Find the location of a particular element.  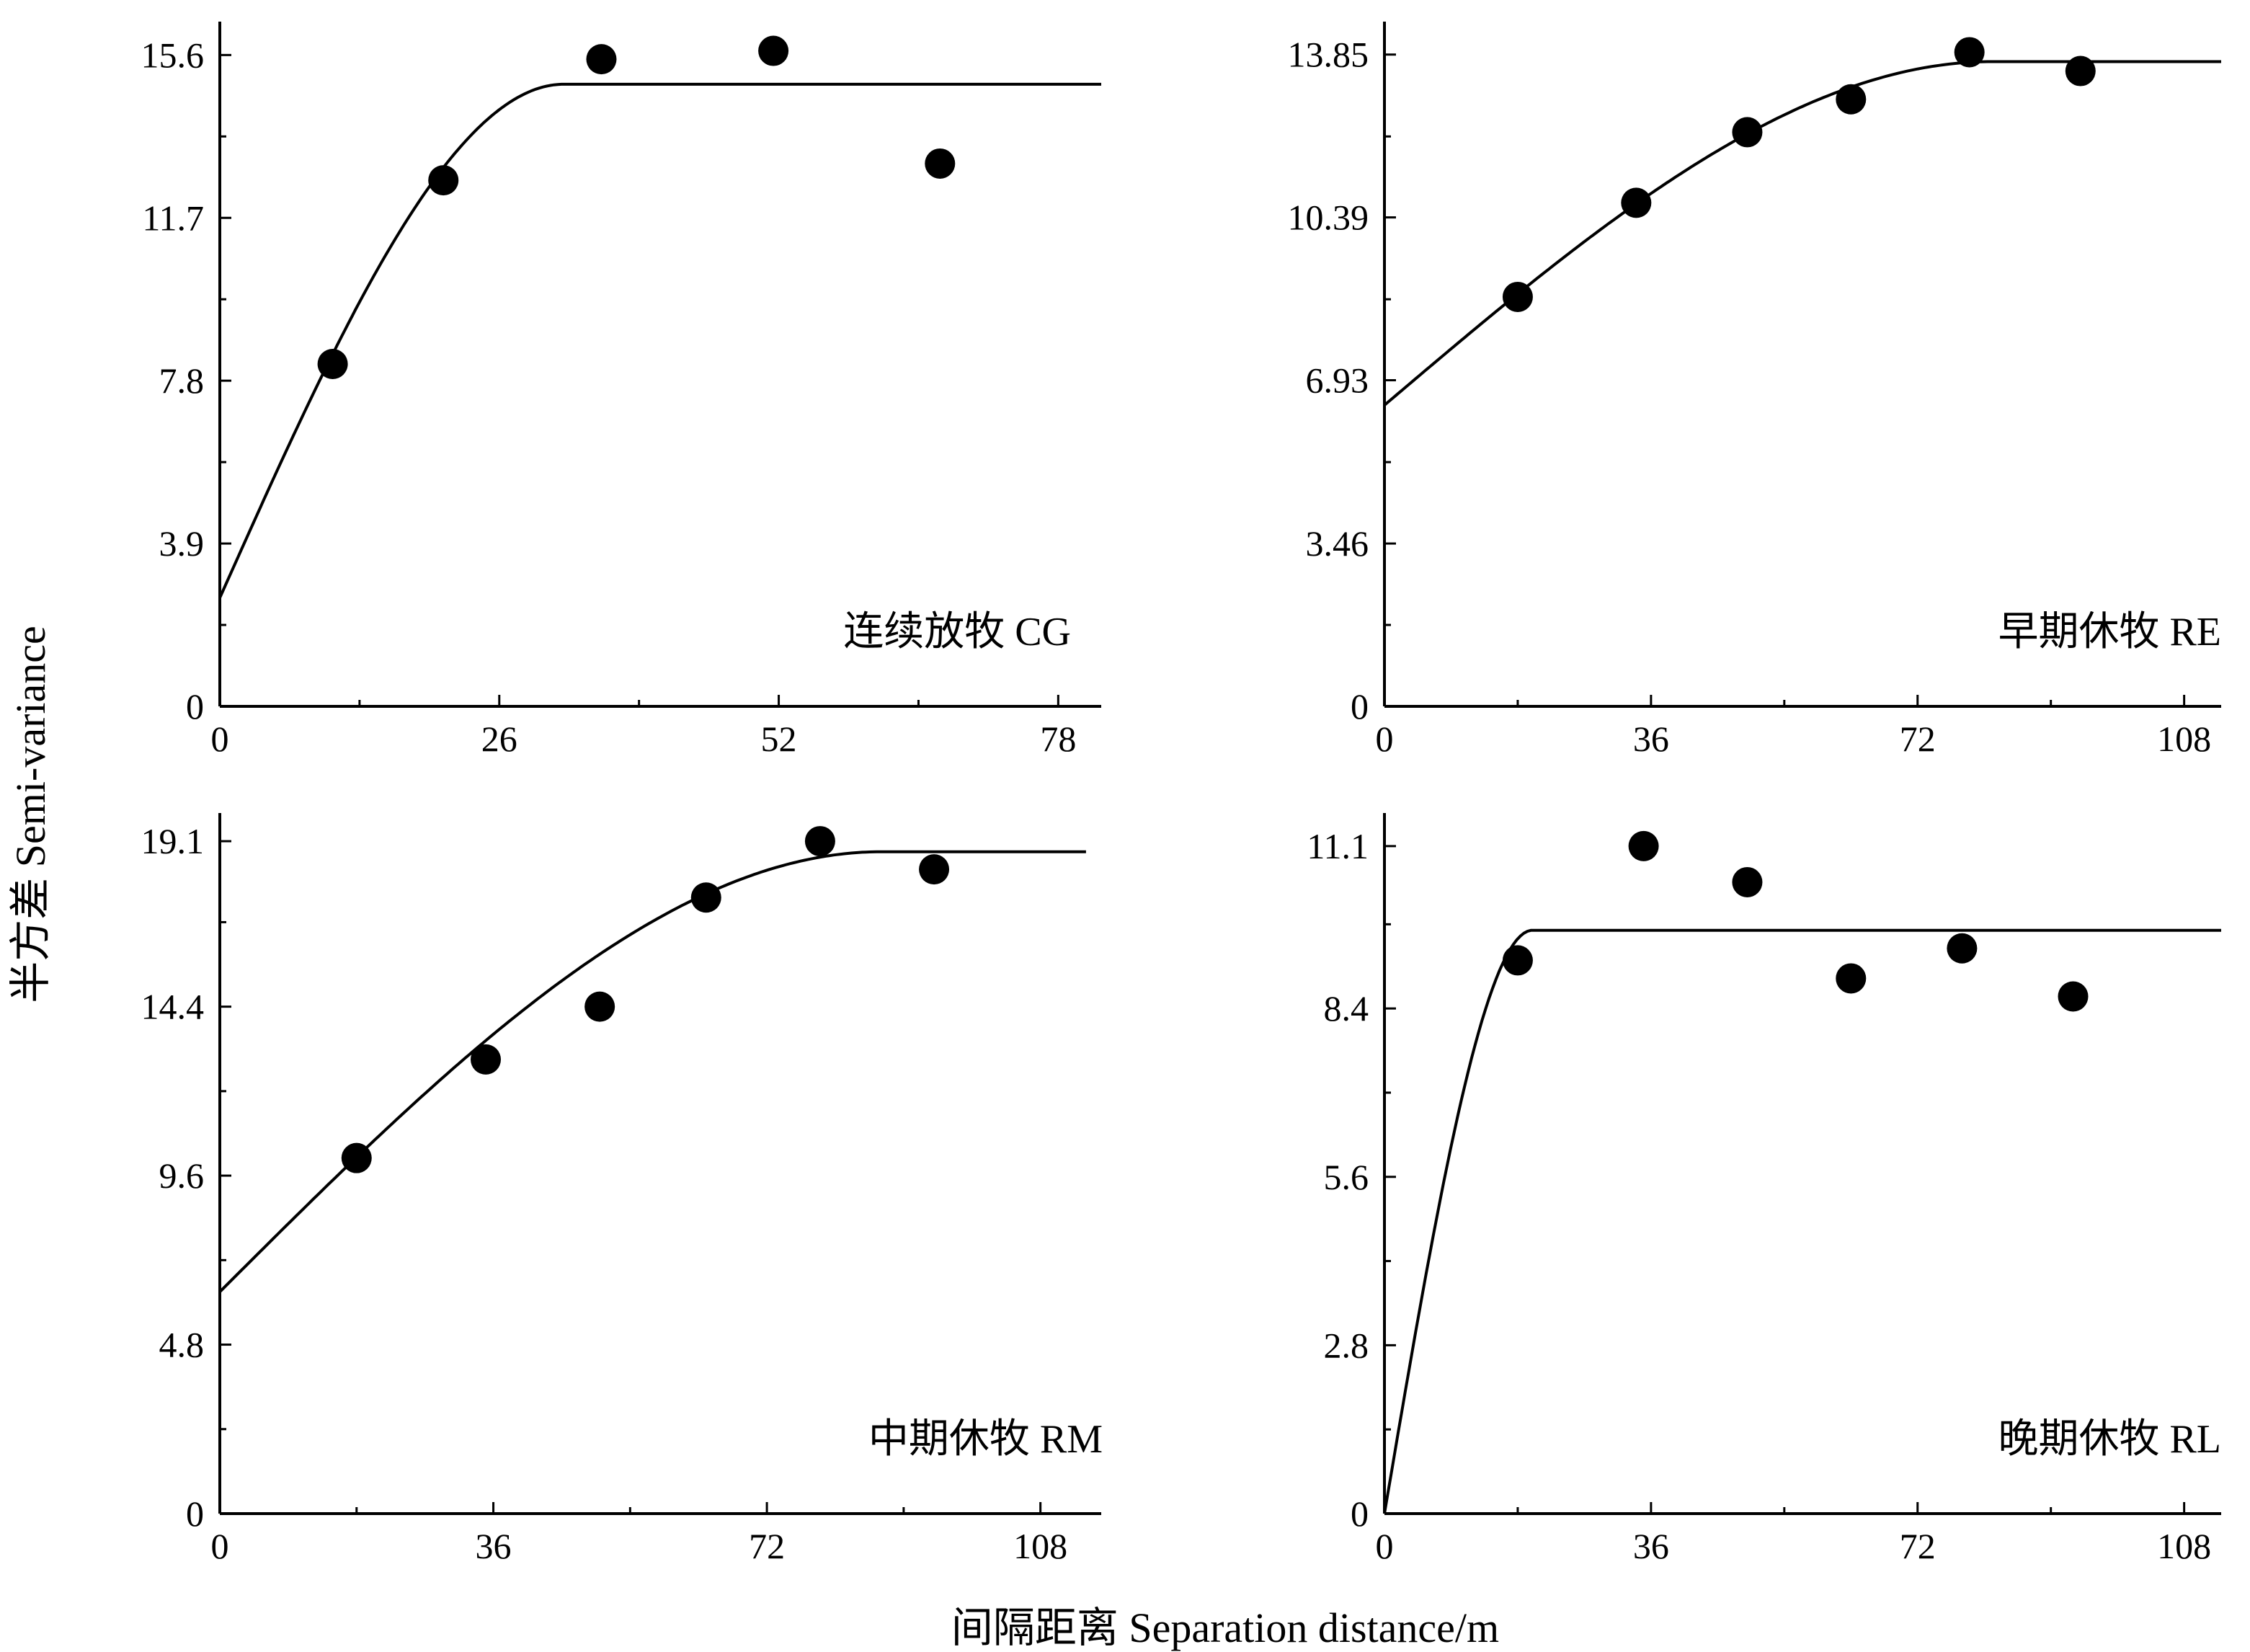

panel-label: 连续放牧 CG is located at coordinates (957, 632).